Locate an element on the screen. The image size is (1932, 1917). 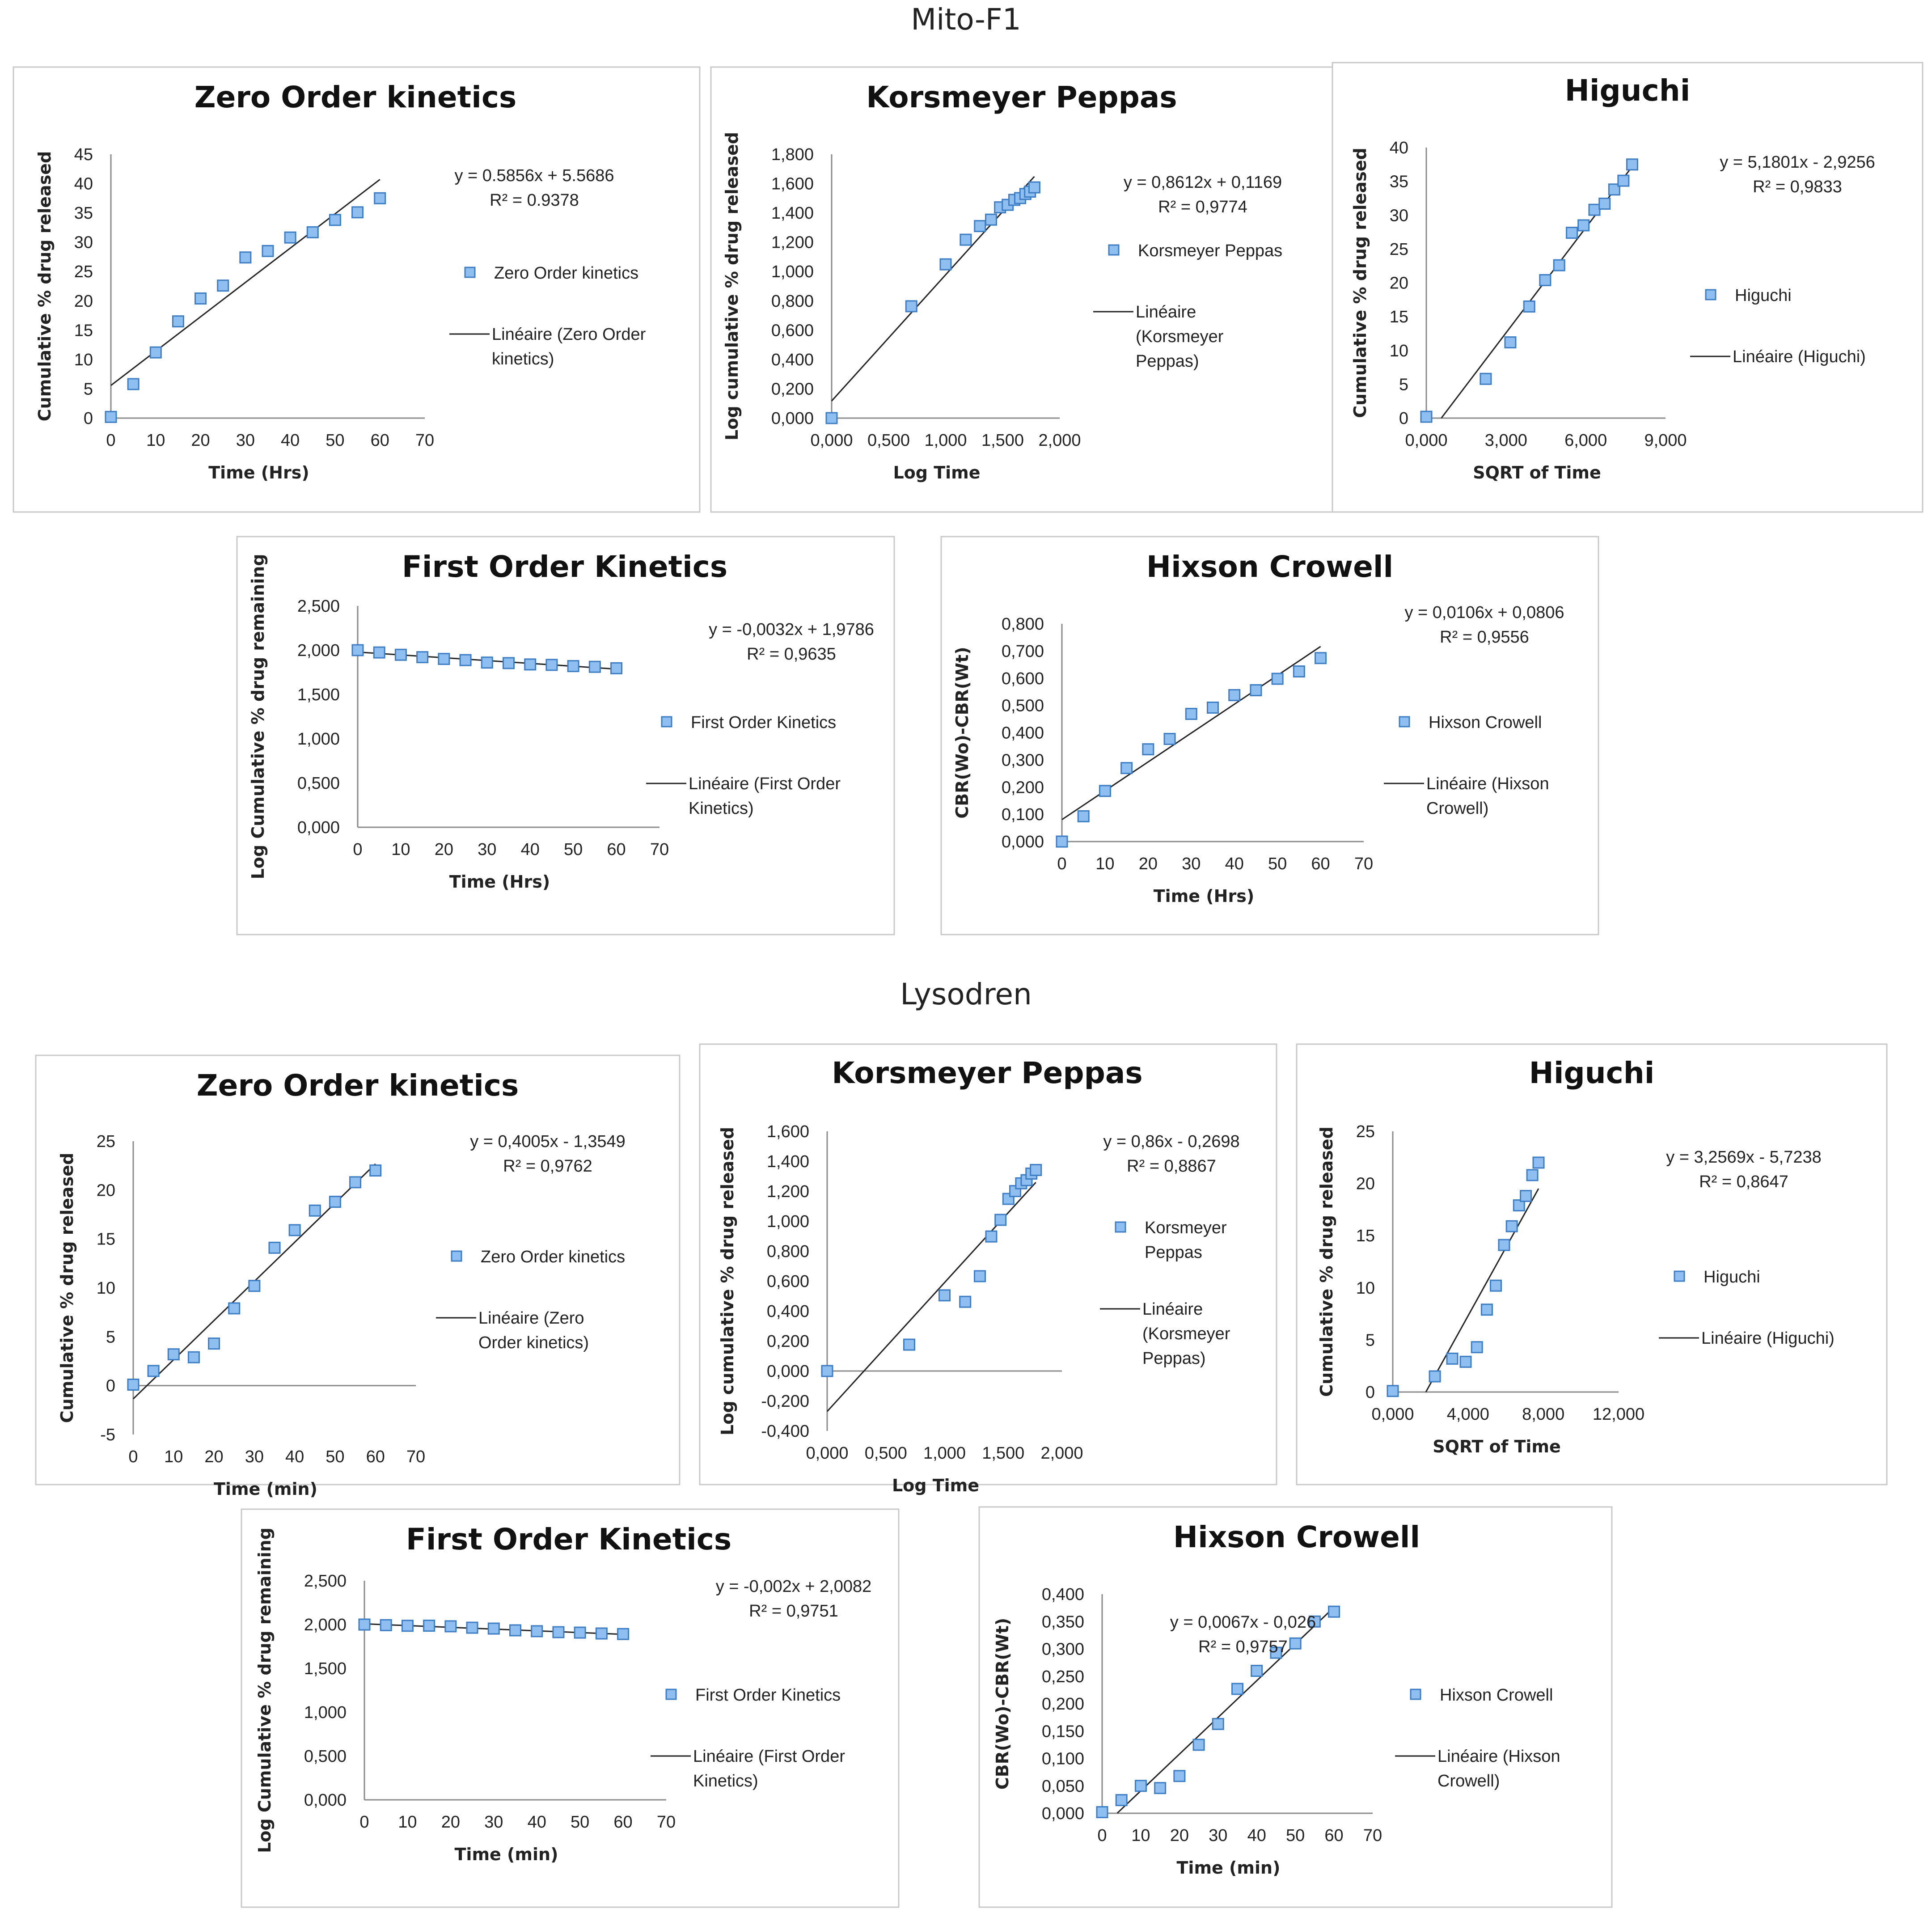
y-tick-label: 0,350 is located at coordinates (1063, 1621).